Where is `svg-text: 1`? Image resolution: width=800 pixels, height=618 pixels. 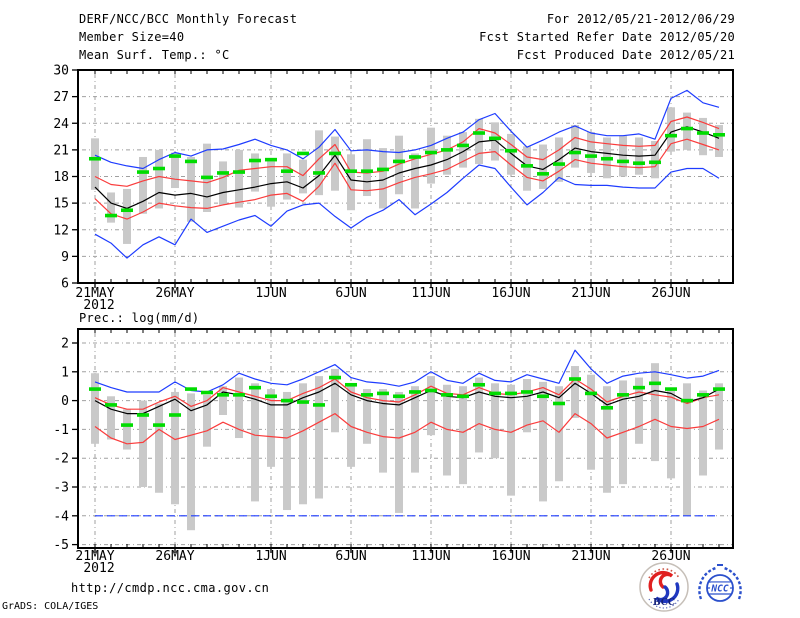
svg-text: 1 is located at coordinates (65, 372).